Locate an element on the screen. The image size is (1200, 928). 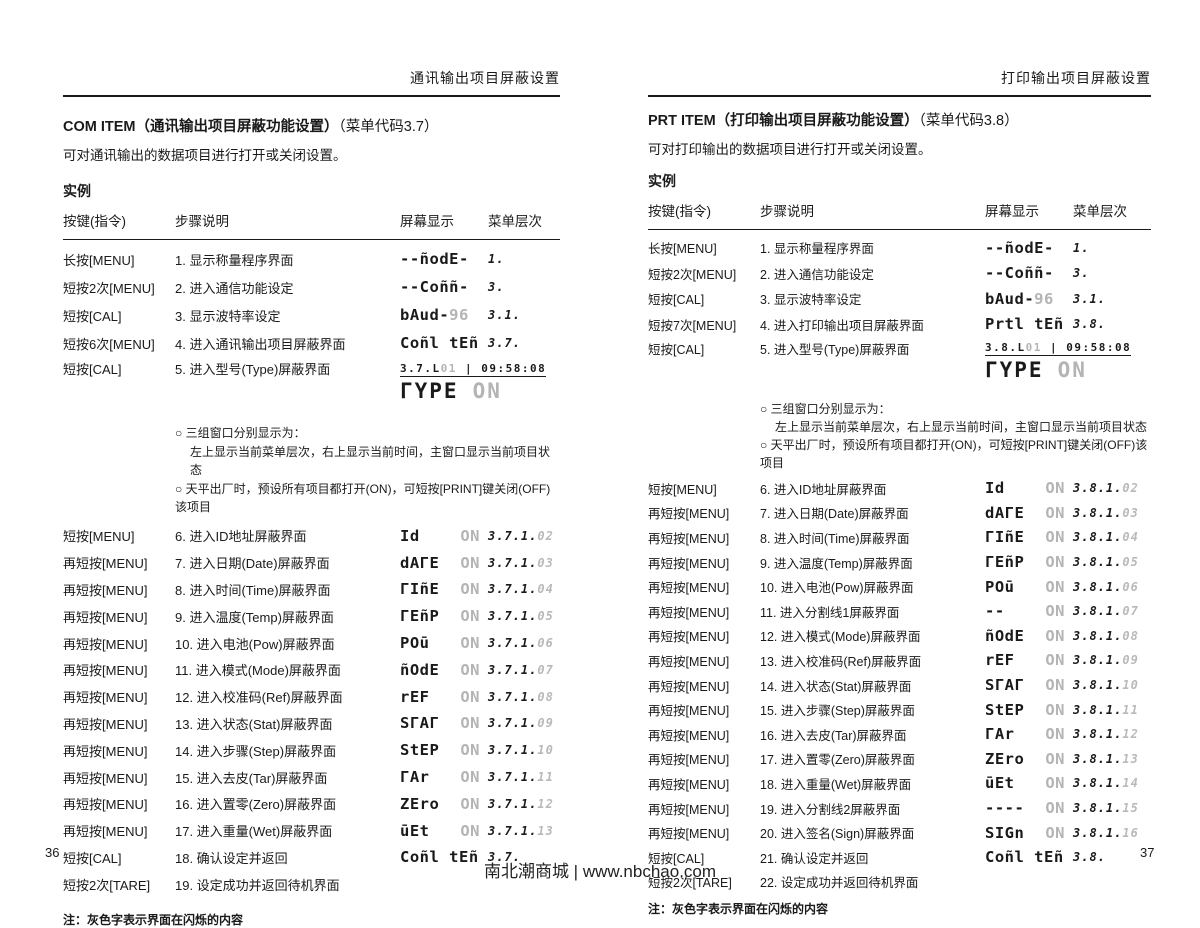
lcd-item-name: rEF is located at coordinates (415, 696).